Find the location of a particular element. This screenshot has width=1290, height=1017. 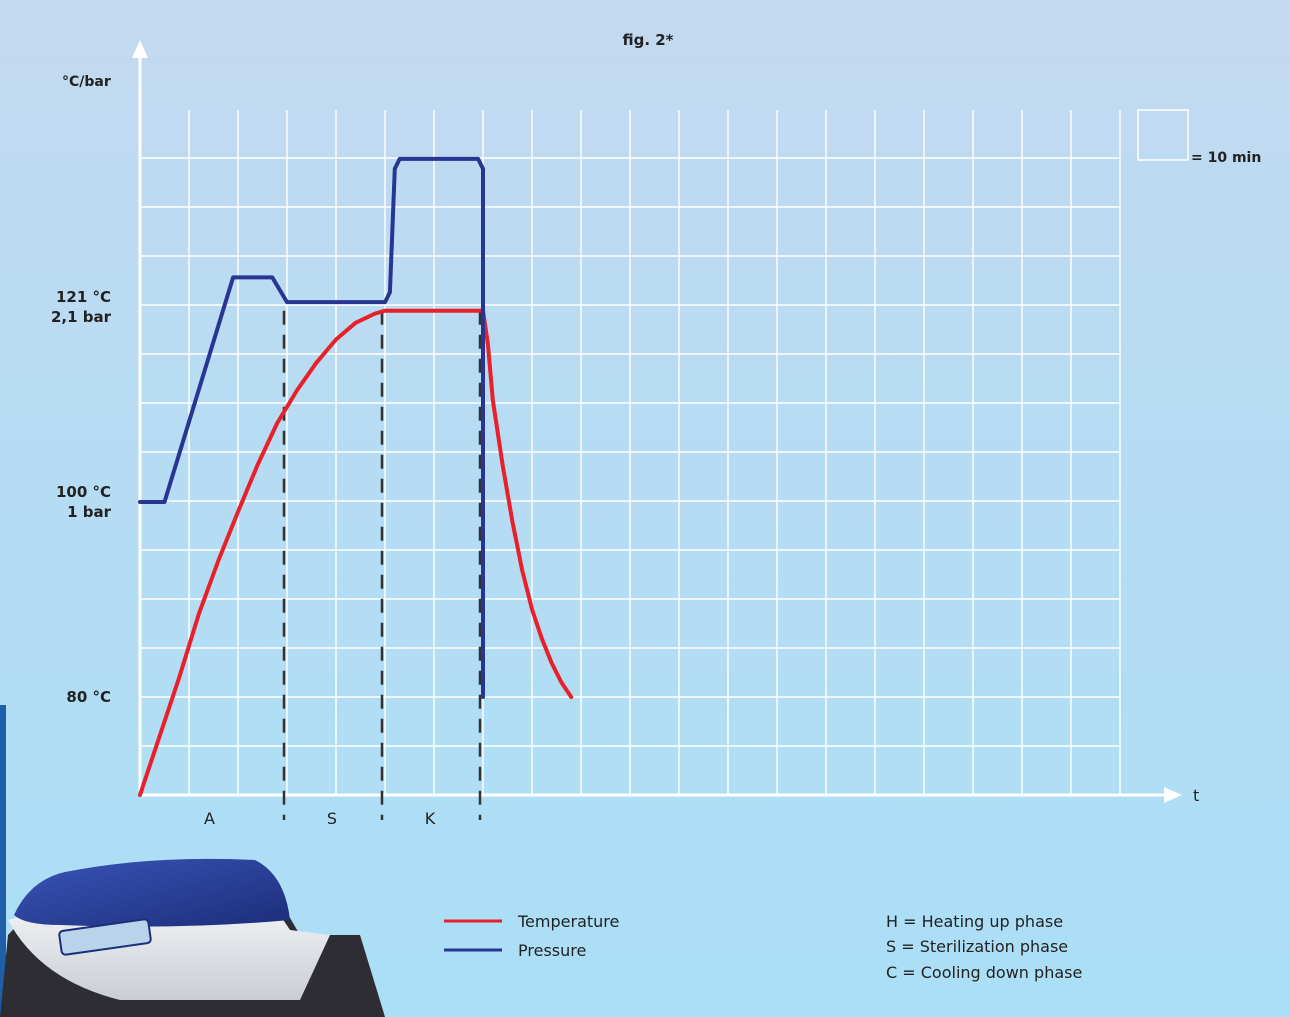

y-axis-arrow is located at coordinates (140, 49).